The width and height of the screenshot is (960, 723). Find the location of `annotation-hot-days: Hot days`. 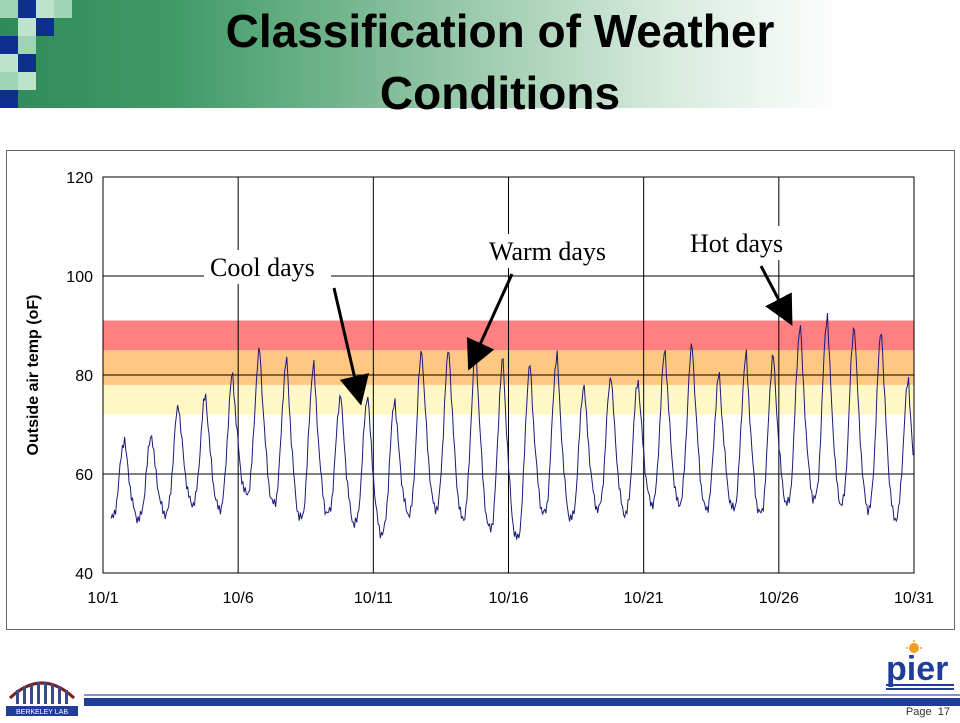

annotation-hot-days: Hot days is located at coordinates (736, 243).